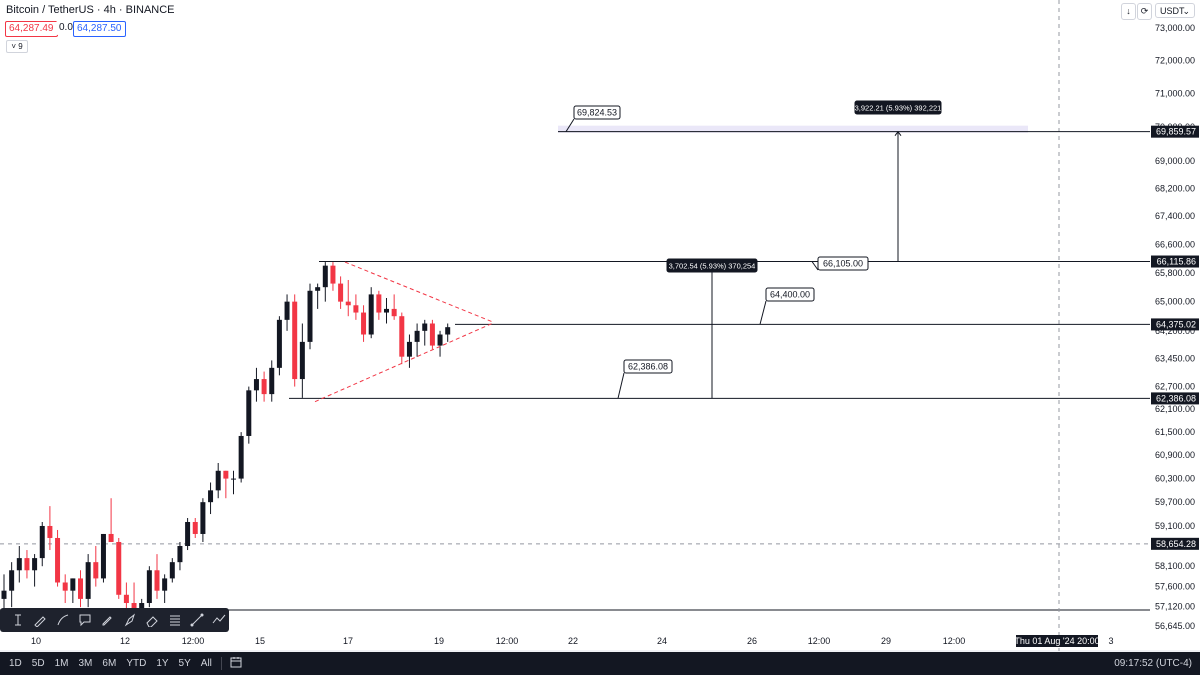 Image resolution: width=1200 pixels, height=675 pixels. Describe the element at coordinates (843, 263) in the screenshot. I see `callout-66105-box` at that location.